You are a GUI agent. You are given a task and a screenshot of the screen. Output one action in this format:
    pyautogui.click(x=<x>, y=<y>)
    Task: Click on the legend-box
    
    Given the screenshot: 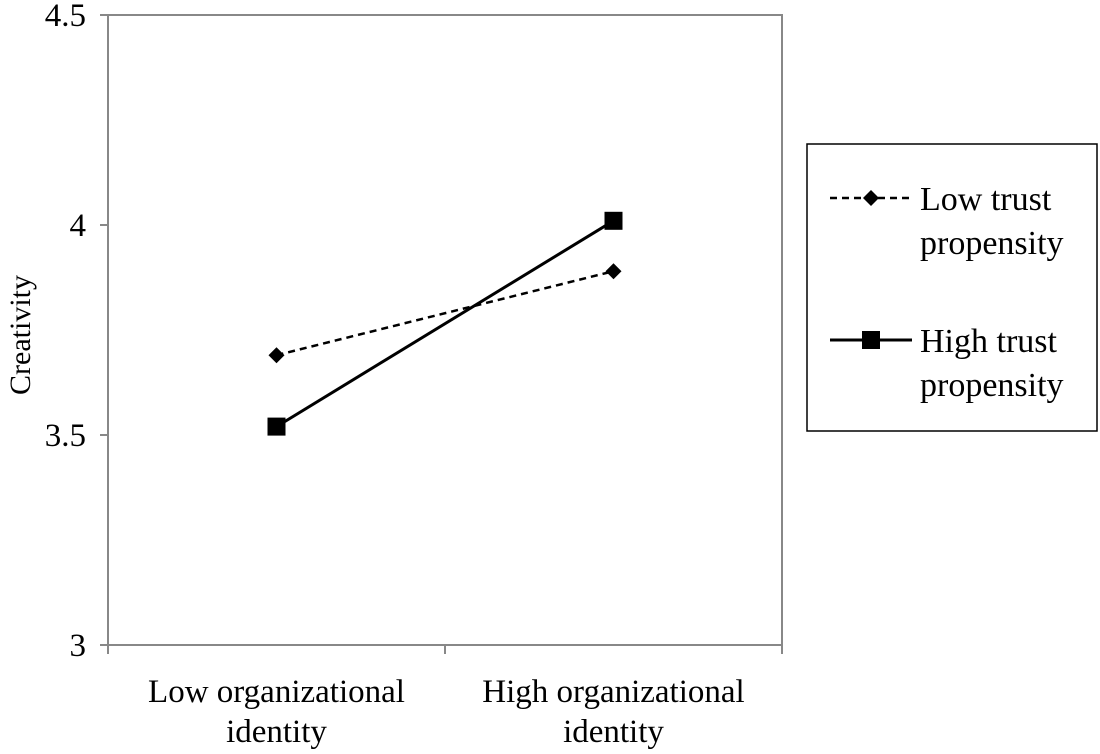 What is the action you would take?
    pyautogui.click(x=952, y=287)
    